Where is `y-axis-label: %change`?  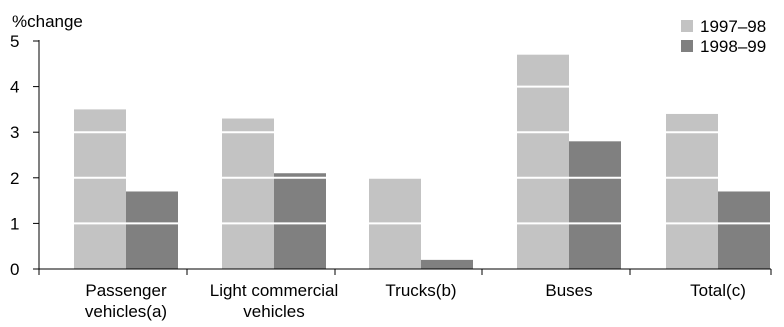
y-axis-label: %change is located at coordinates (47, 21).